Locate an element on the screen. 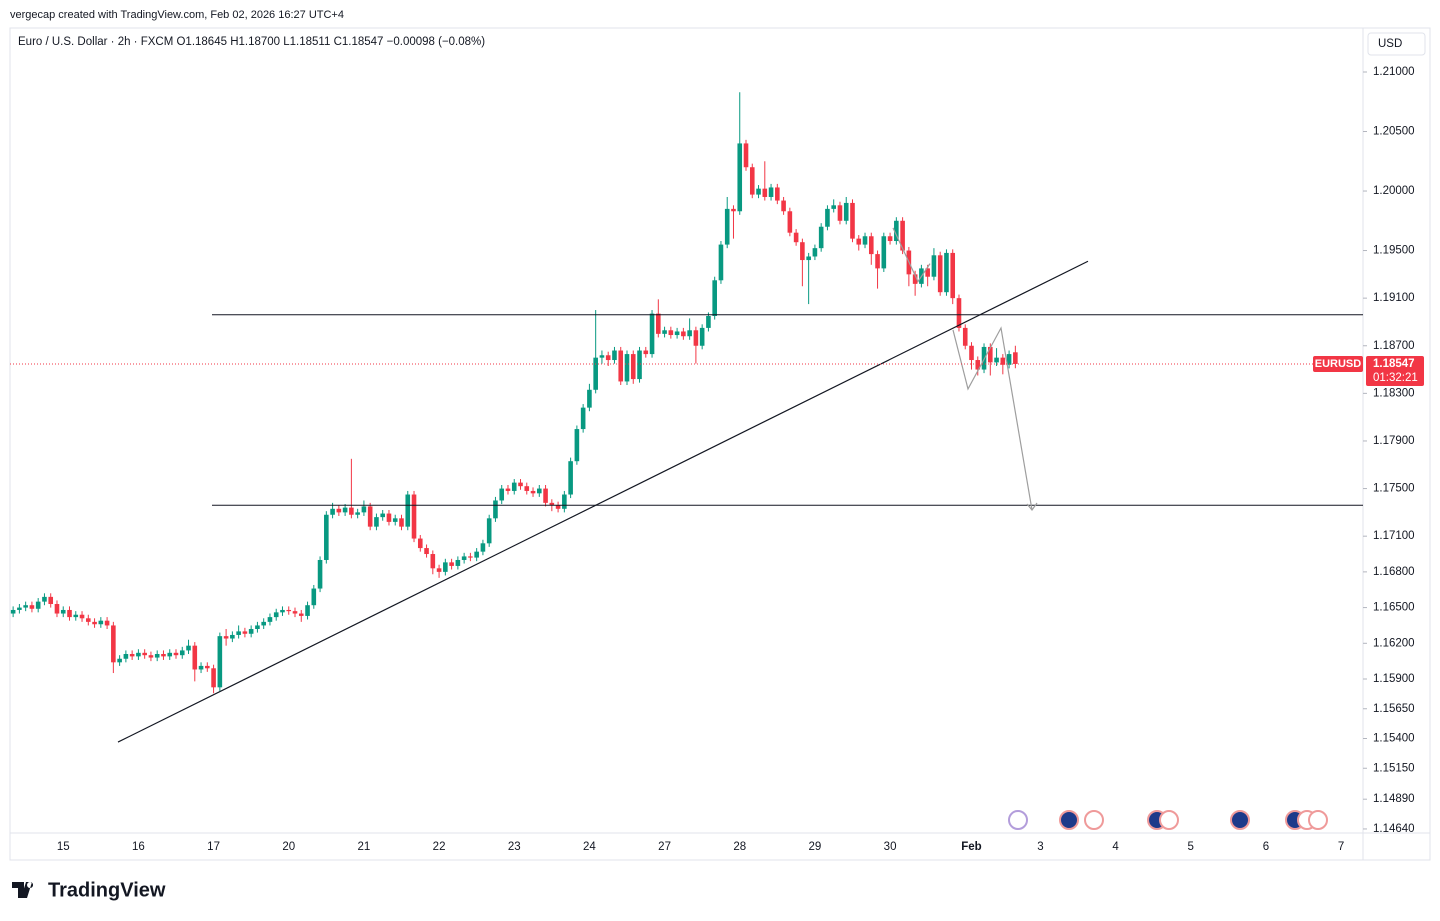 The height and width of the screenshot is (921, 1440). y-tick-label: 1.17100 is located at coordinates (1394, 536).